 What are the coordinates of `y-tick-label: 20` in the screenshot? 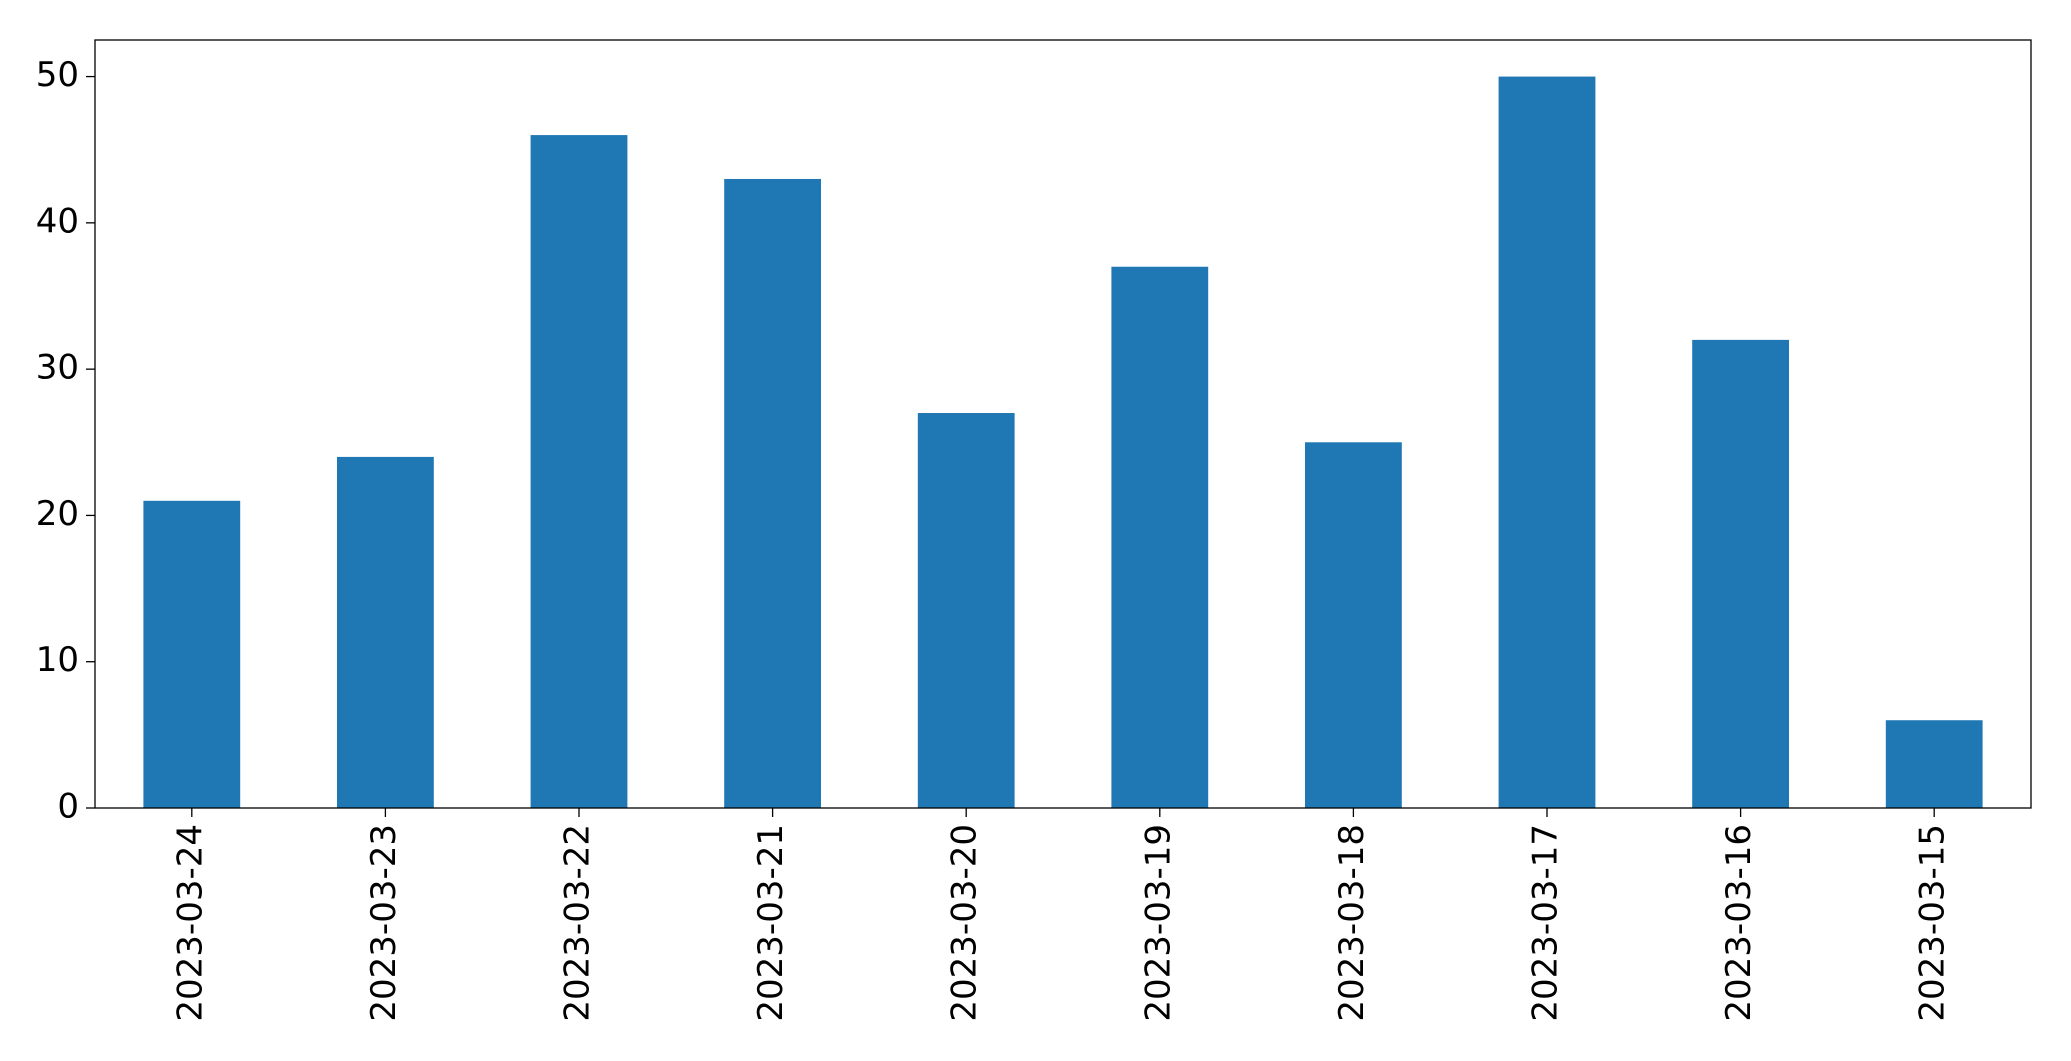 It's located at (57, 514).